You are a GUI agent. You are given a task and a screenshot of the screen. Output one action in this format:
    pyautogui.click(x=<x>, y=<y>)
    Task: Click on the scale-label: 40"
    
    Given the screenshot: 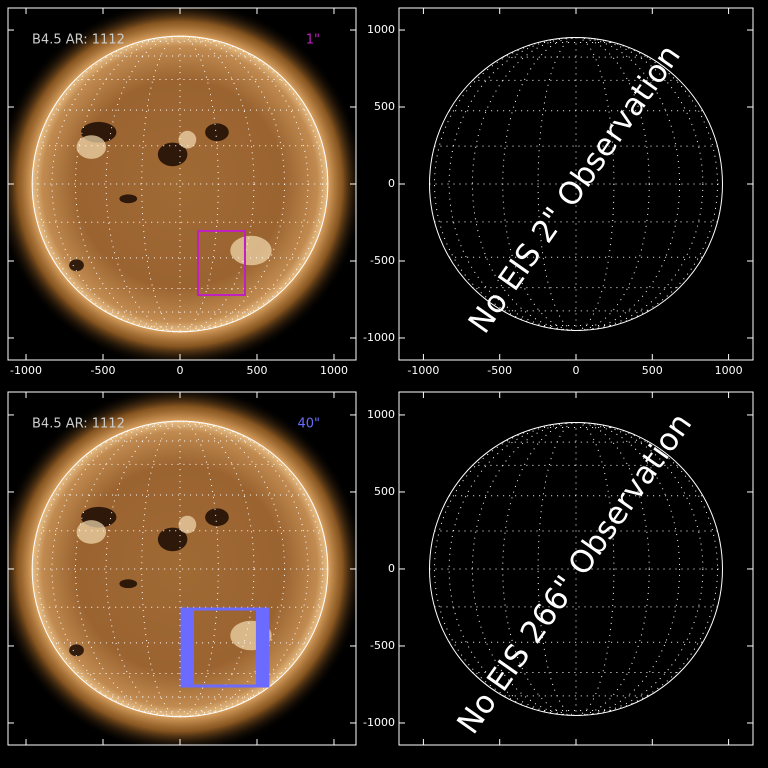 What is the action you would take?
    pyautogui.click(x=308, y=424)
    